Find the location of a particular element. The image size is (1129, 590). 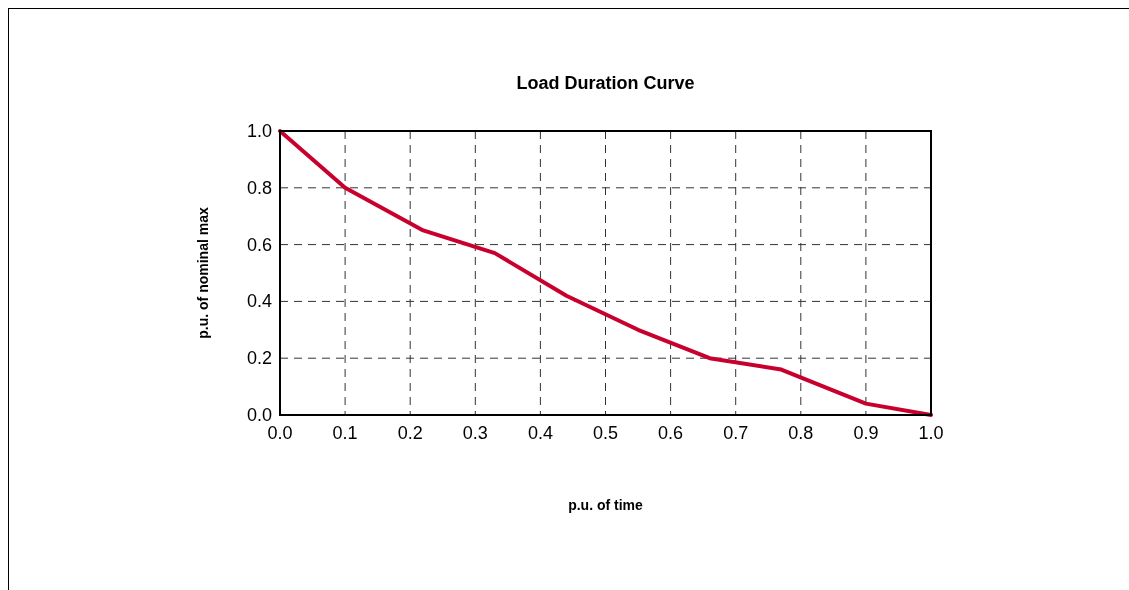

y-tick-label: 1.0 is located at coordinates (259, 131).